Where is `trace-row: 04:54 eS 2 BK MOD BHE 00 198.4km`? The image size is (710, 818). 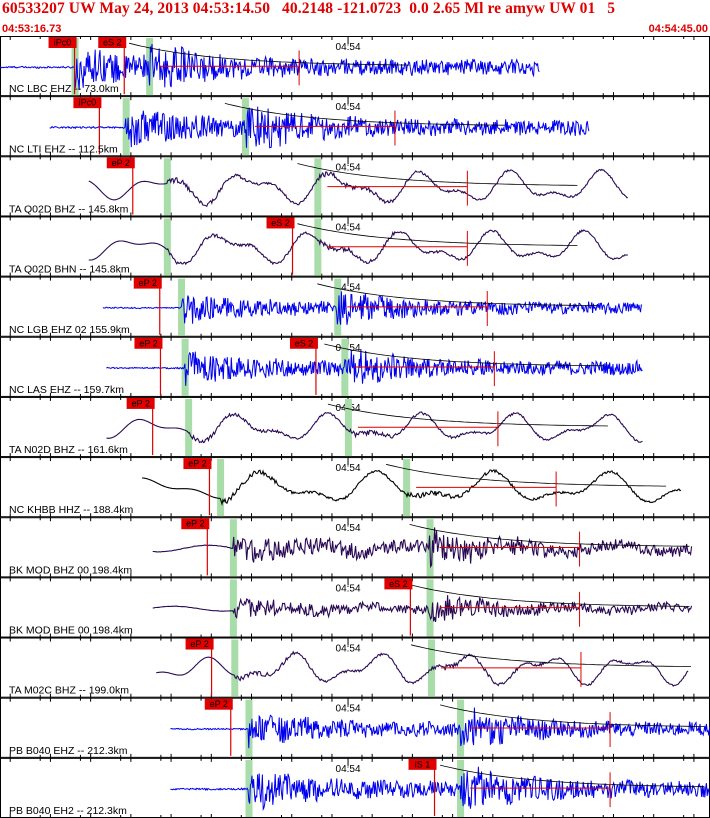 trace-row: 04:54 eS 2 BK MOD BHE 00 198.4km is located at coordinates (355, 607).